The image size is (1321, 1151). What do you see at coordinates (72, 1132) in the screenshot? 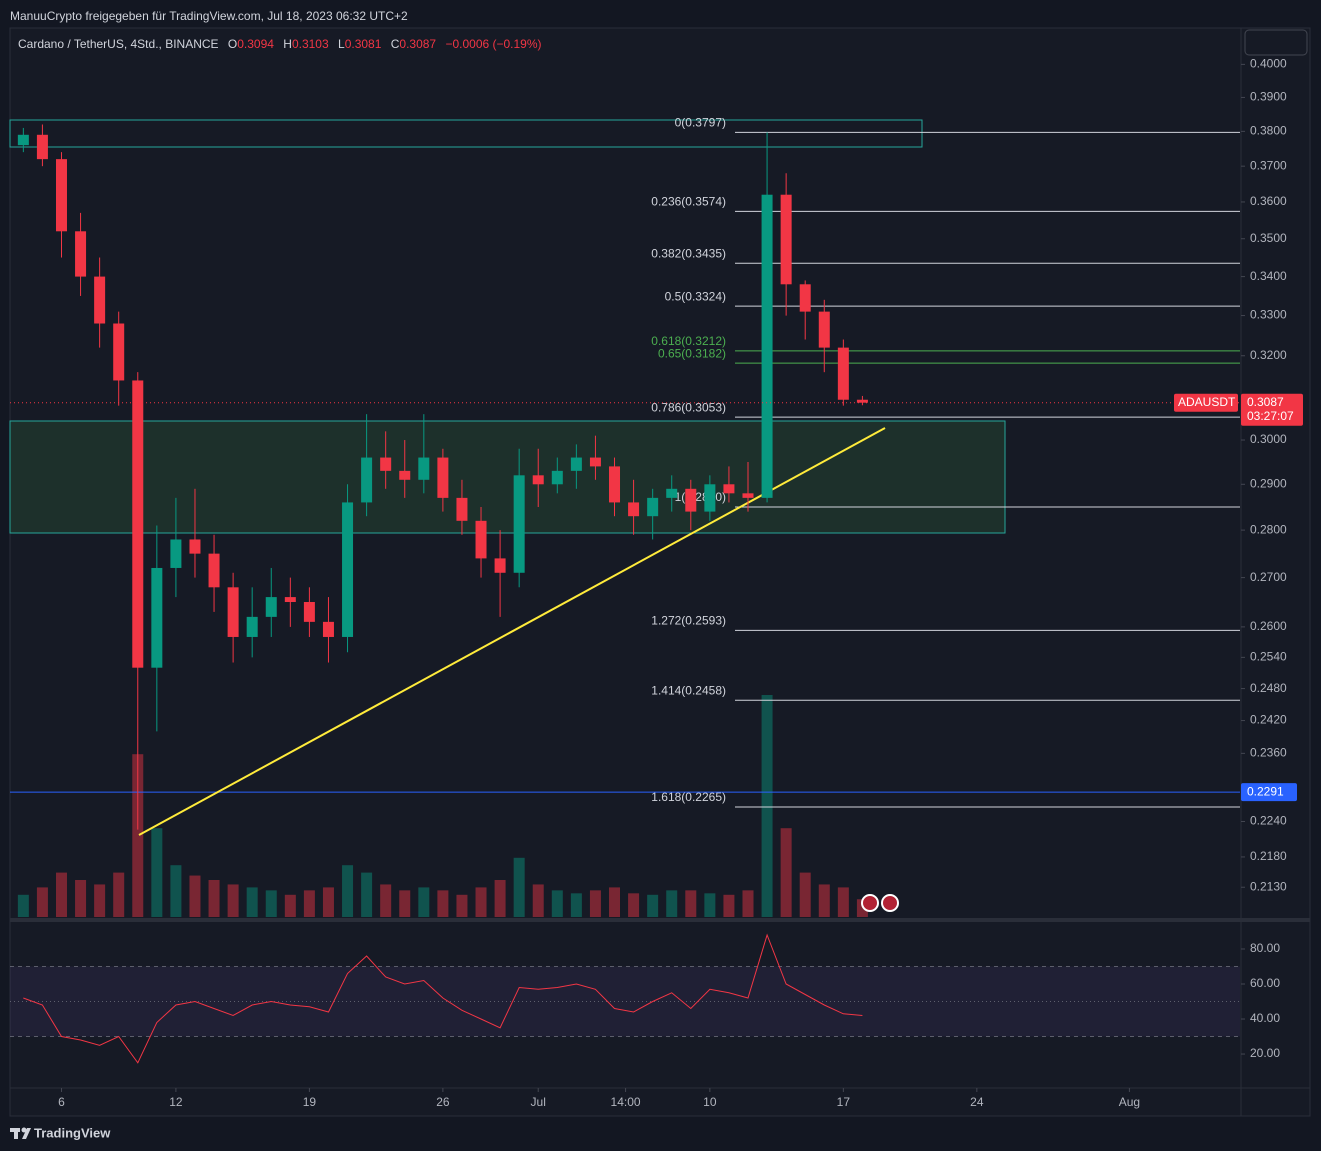
I see `brand: TradingView` at bounding box center [72, 1132].